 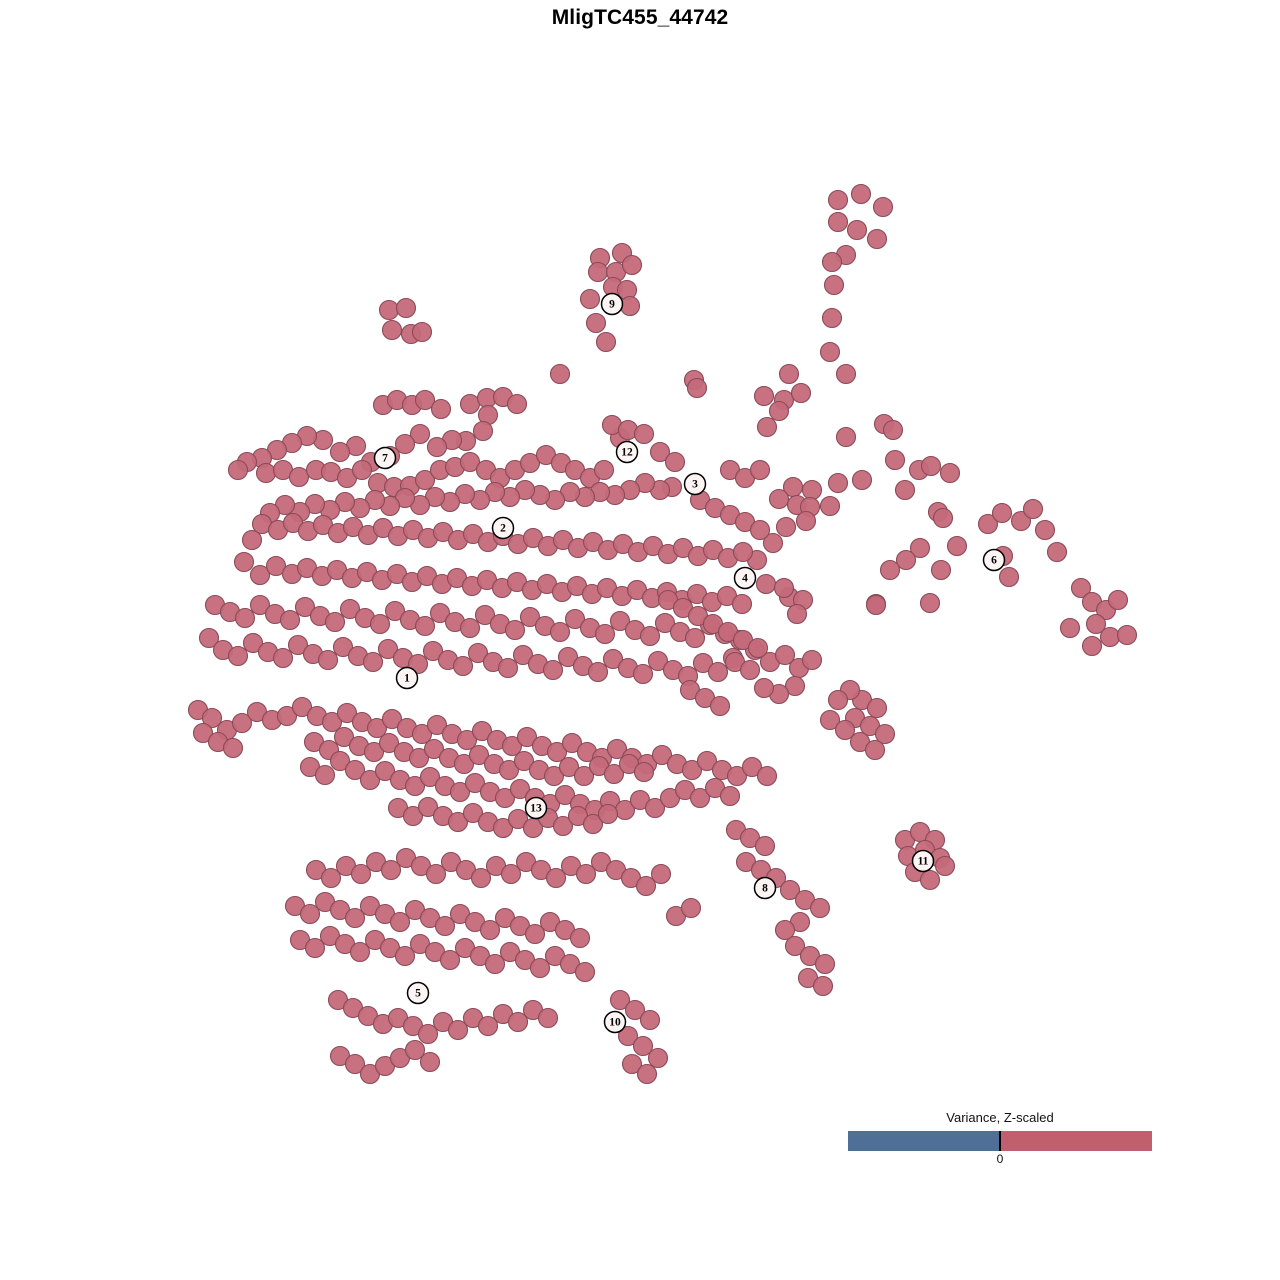 I want to click on labeled-node: 5, so click(x=418, y=993).